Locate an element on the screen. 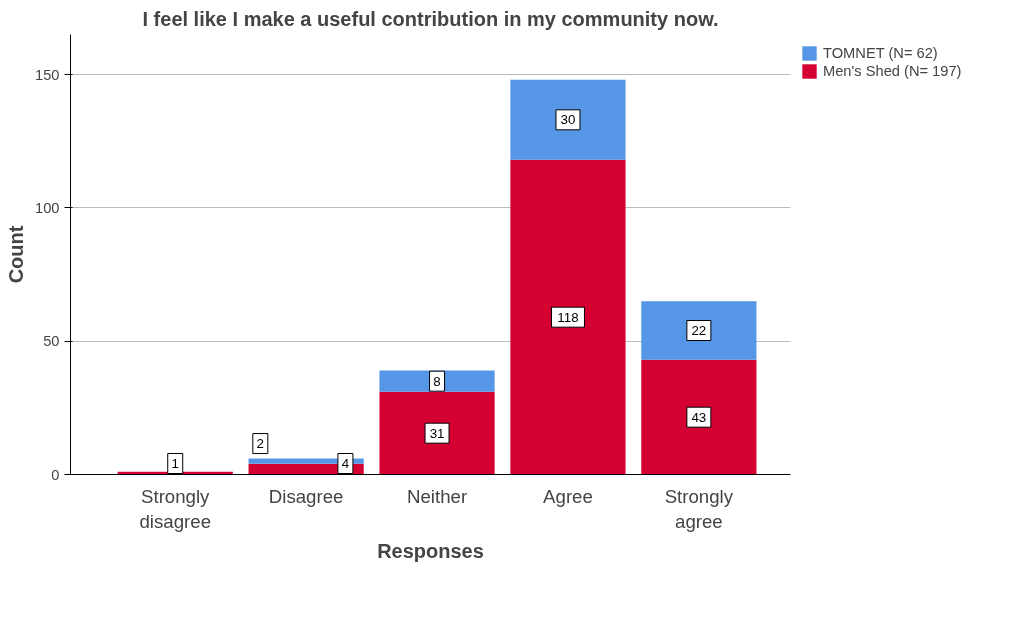 The height and width of the screenshot is (632, 1022). y-tick-label: 0 is located at coordinates (55, 474).